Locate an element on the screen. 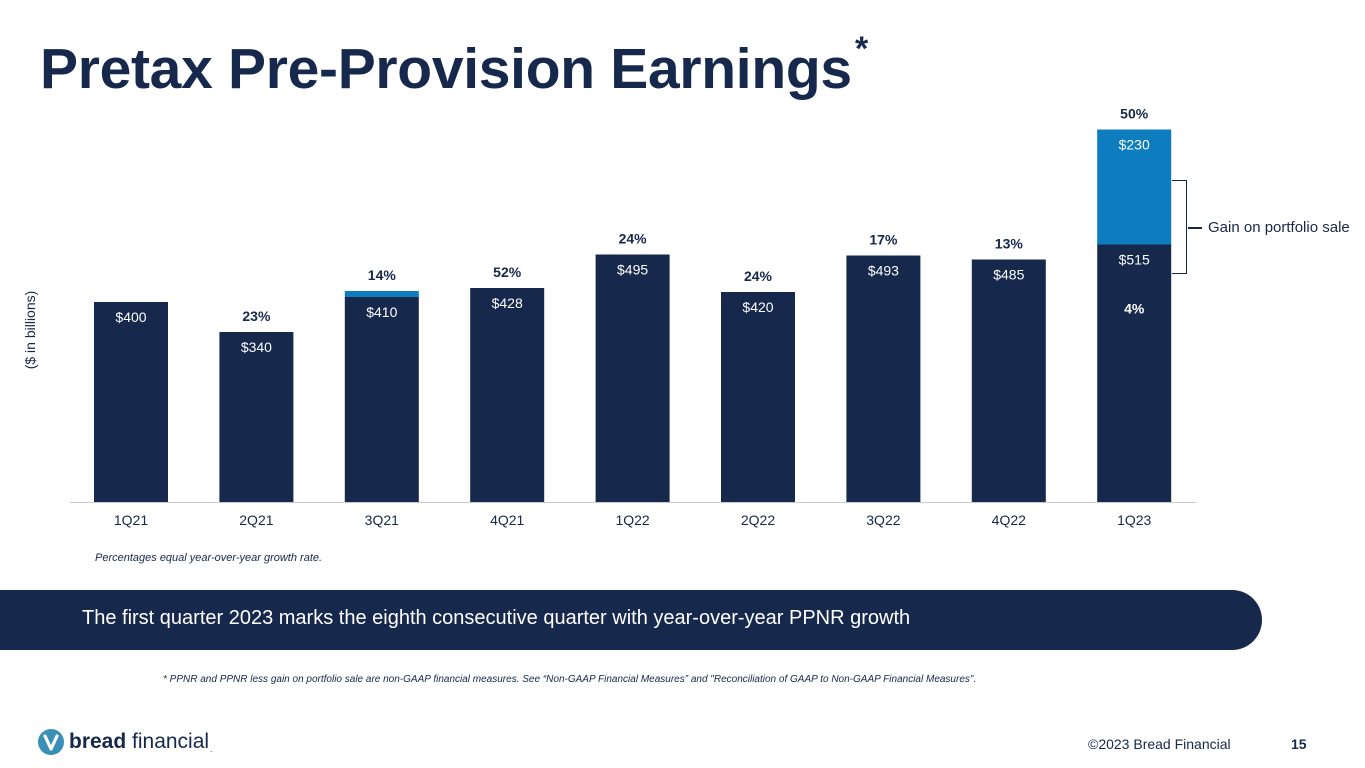  growth-label-2Q22: 24% is located at coordinates (758, 276).